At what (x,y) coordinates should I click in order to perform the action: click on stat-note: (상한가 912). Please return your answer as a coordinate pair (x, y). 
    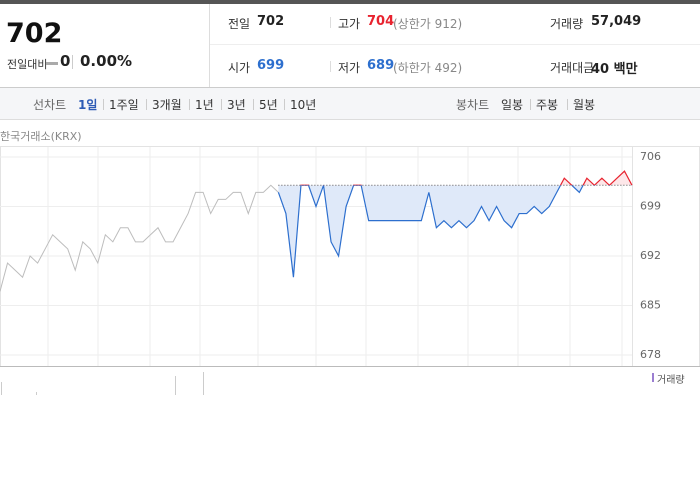
    Looking at the image, I should click on (428, 24).